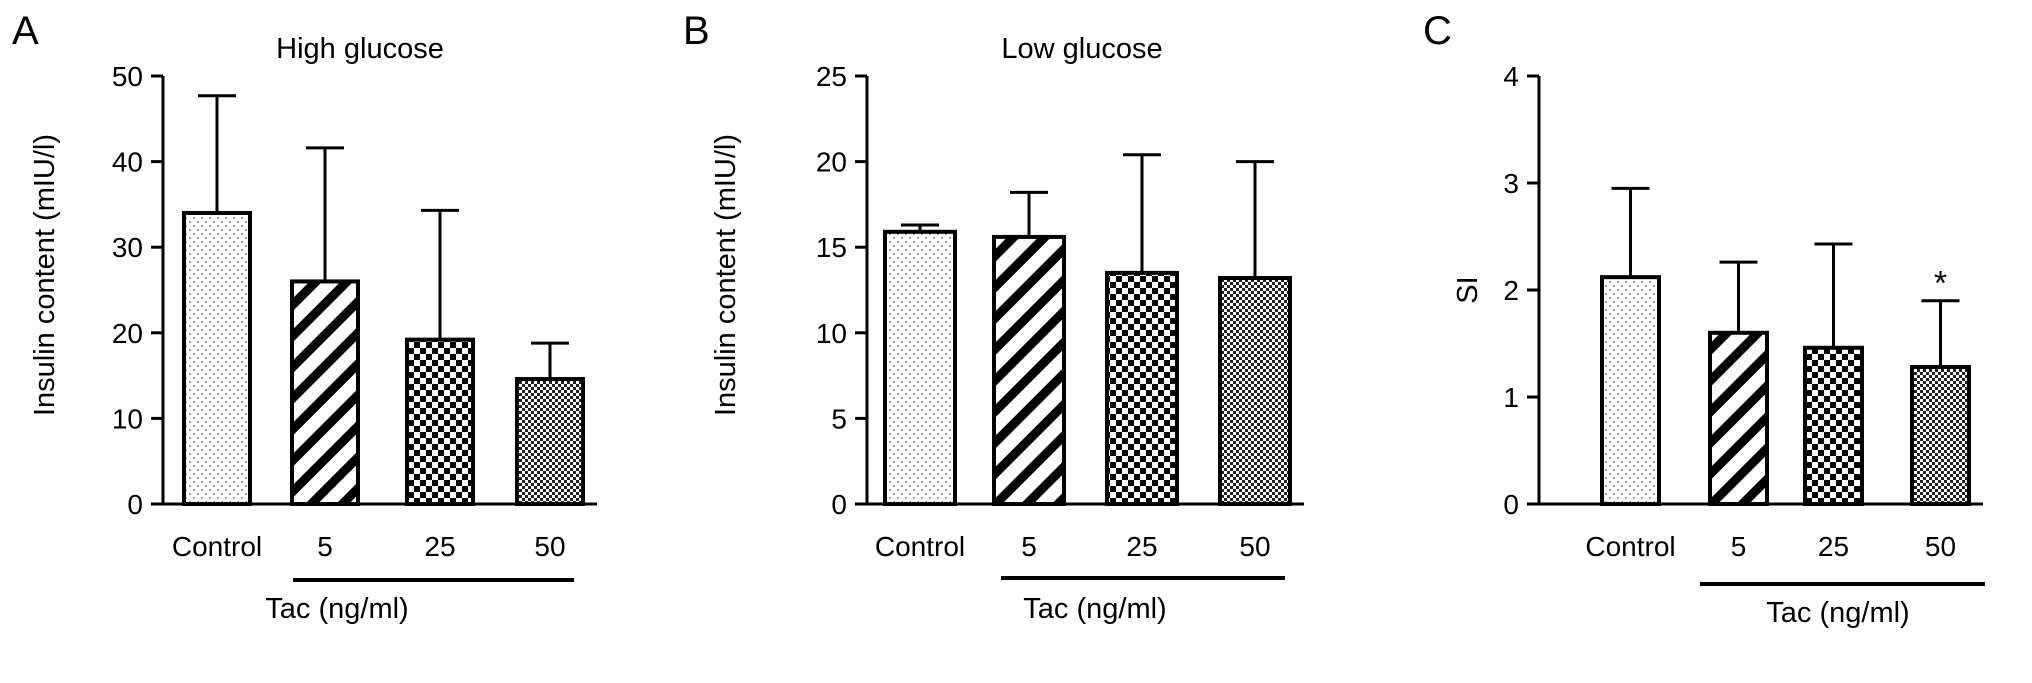 This screenshot has height=683, width=2032. What do you see at coordinates (1468, 289) in the screenshot?
I see `y-axis-label: SI` at bounding box center [1468, 289].